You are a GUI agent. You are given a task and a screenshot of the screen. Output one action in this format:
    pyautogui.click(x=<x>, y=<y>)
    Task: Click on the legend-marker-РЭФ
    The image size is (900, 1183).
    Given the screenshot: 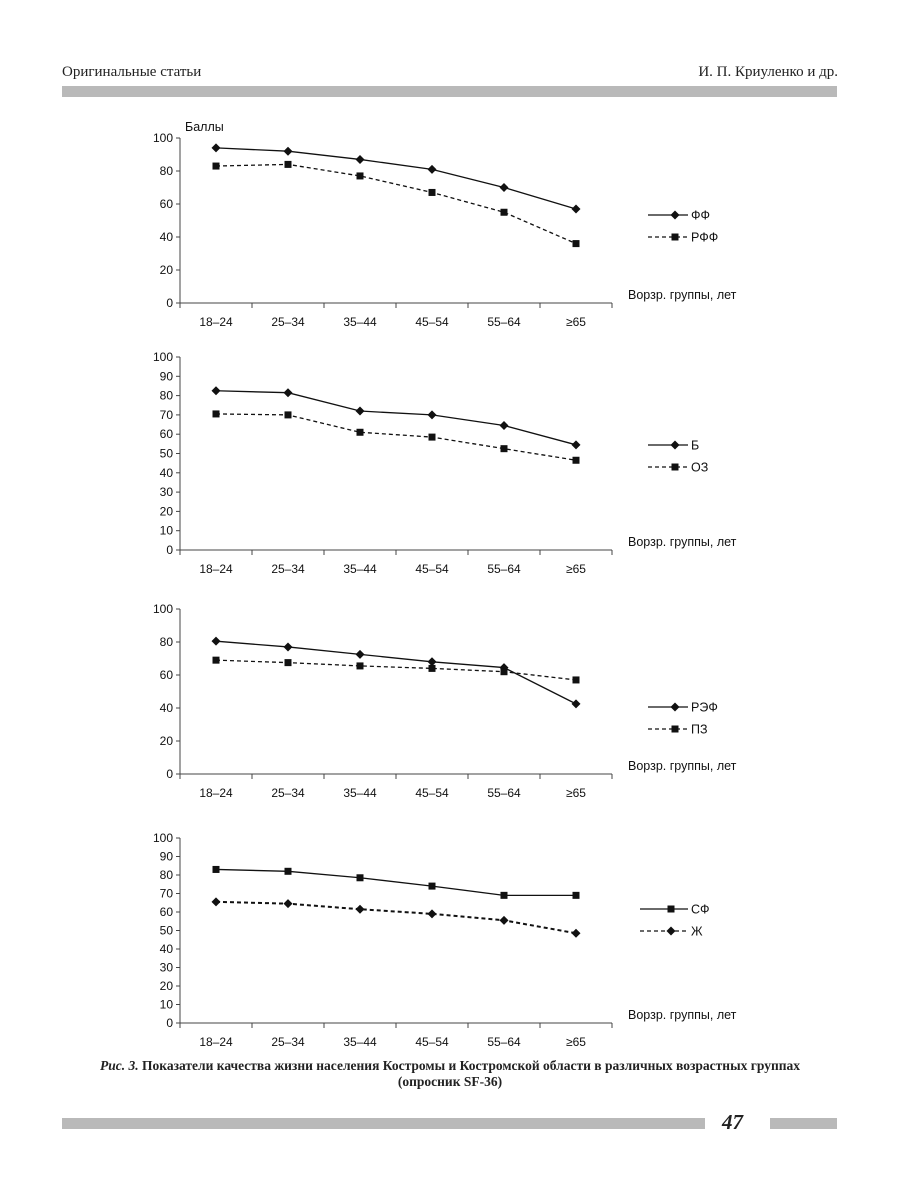 What is the action you would take?
    pyautogui.click(x=675, y=707)
    